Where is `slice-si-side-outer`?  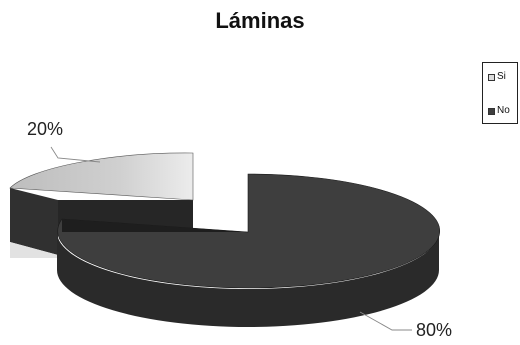
slice-si-side-outer is located at coordinates (34, 221).